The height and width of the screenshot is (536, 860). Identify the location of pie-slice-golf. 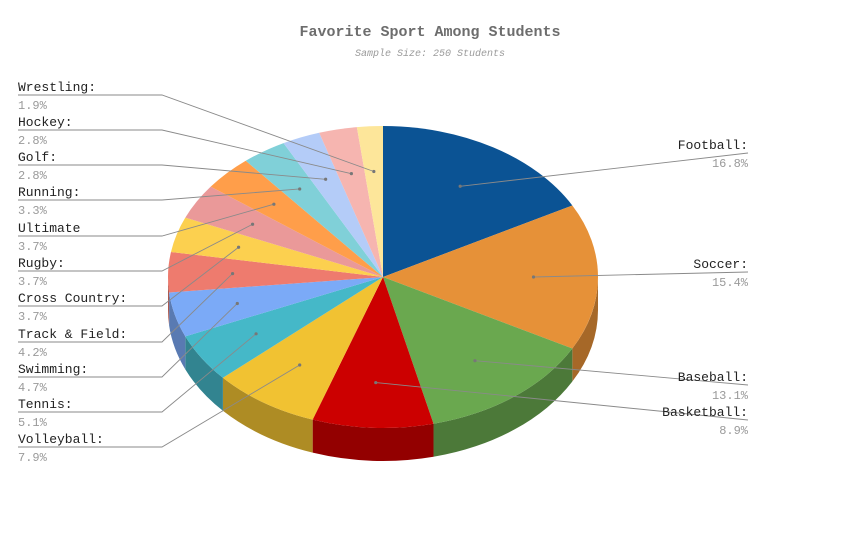
(333, 204).